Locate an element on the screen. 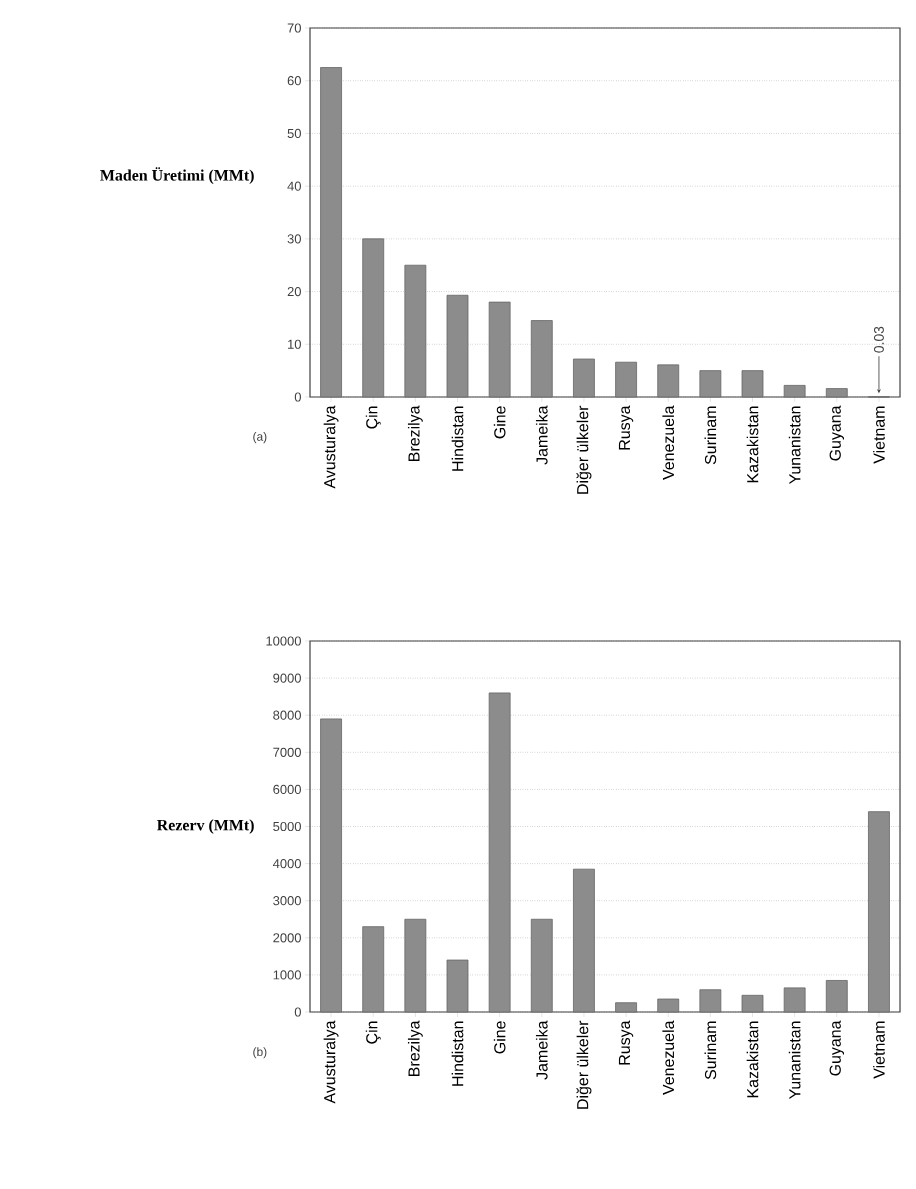  y-tick-label: 60 is located at coordinates (294, 81).